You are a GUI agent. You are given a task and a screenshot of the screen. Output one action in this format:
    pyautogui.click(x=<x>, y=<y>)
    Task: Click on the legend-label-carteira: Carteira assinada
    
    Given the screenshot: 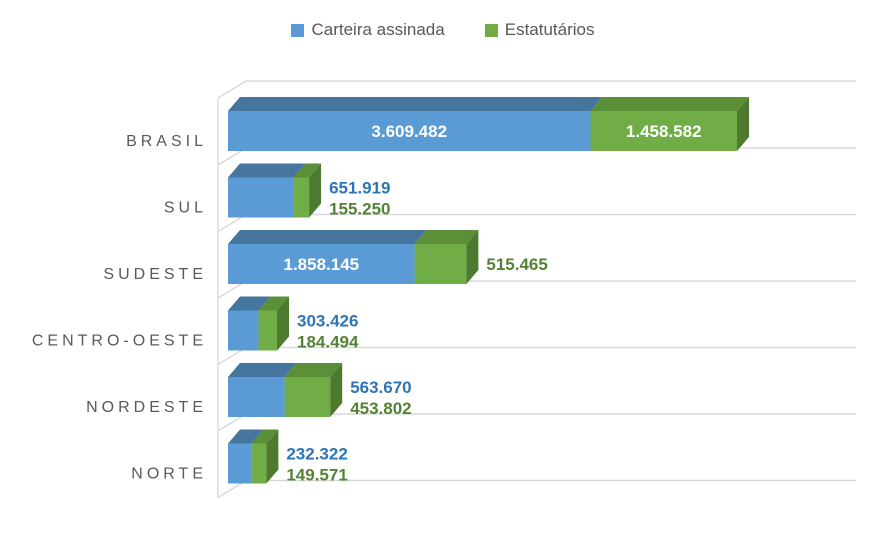 What is the action you would take?
    pyautogui.click(x=378, y=29)
    